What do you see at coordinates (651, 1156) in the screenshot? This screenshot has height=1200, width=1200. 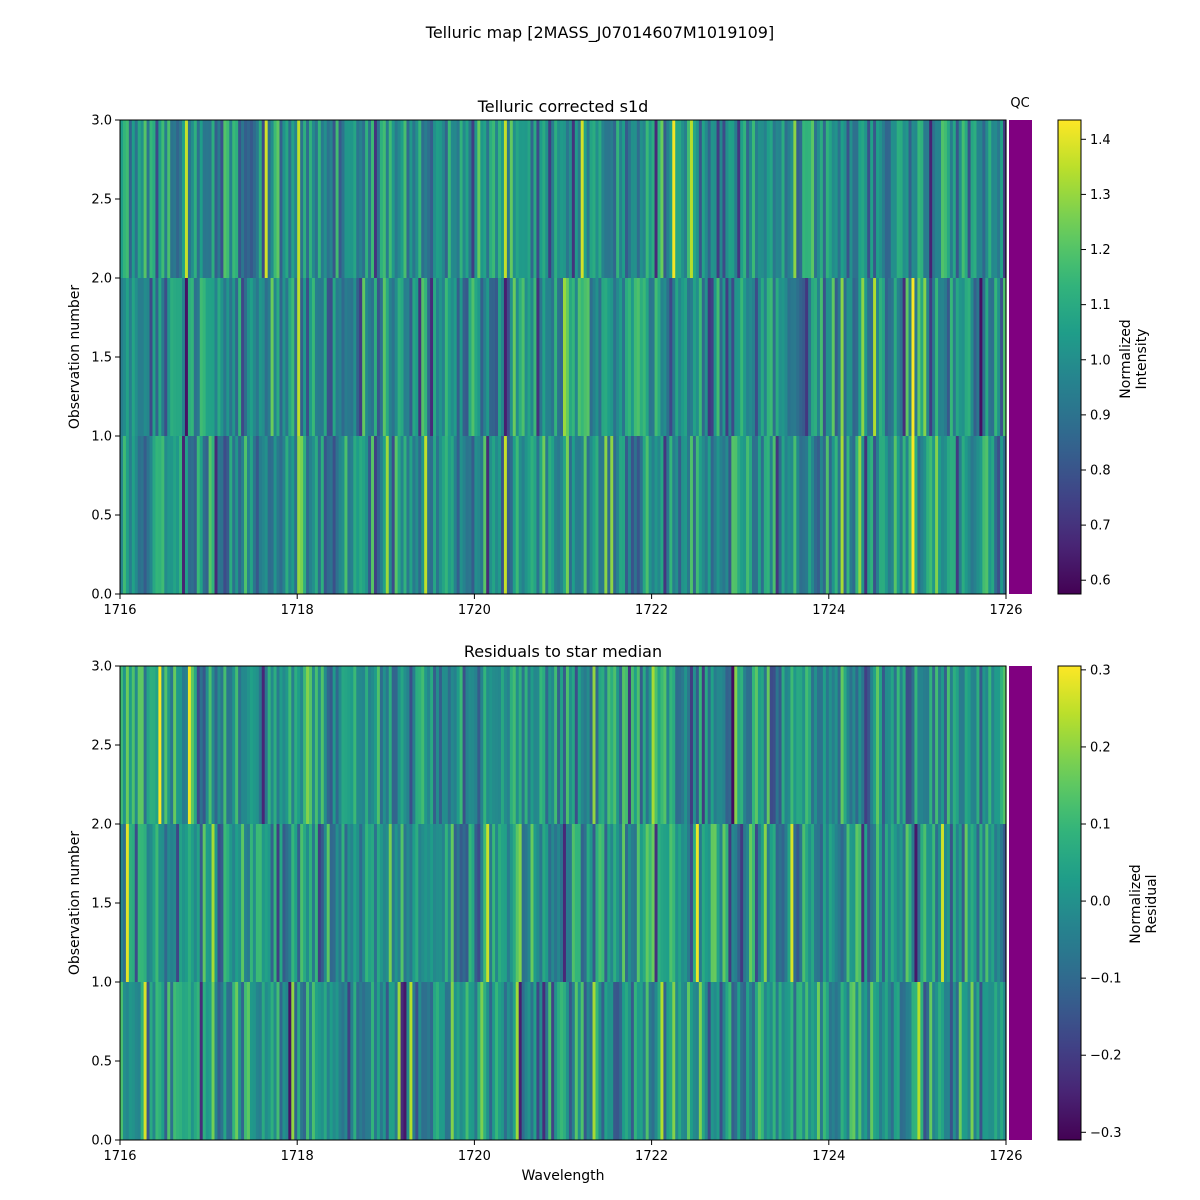 I see `x-tick-label: 1722` at bounding box center [651, 1156].